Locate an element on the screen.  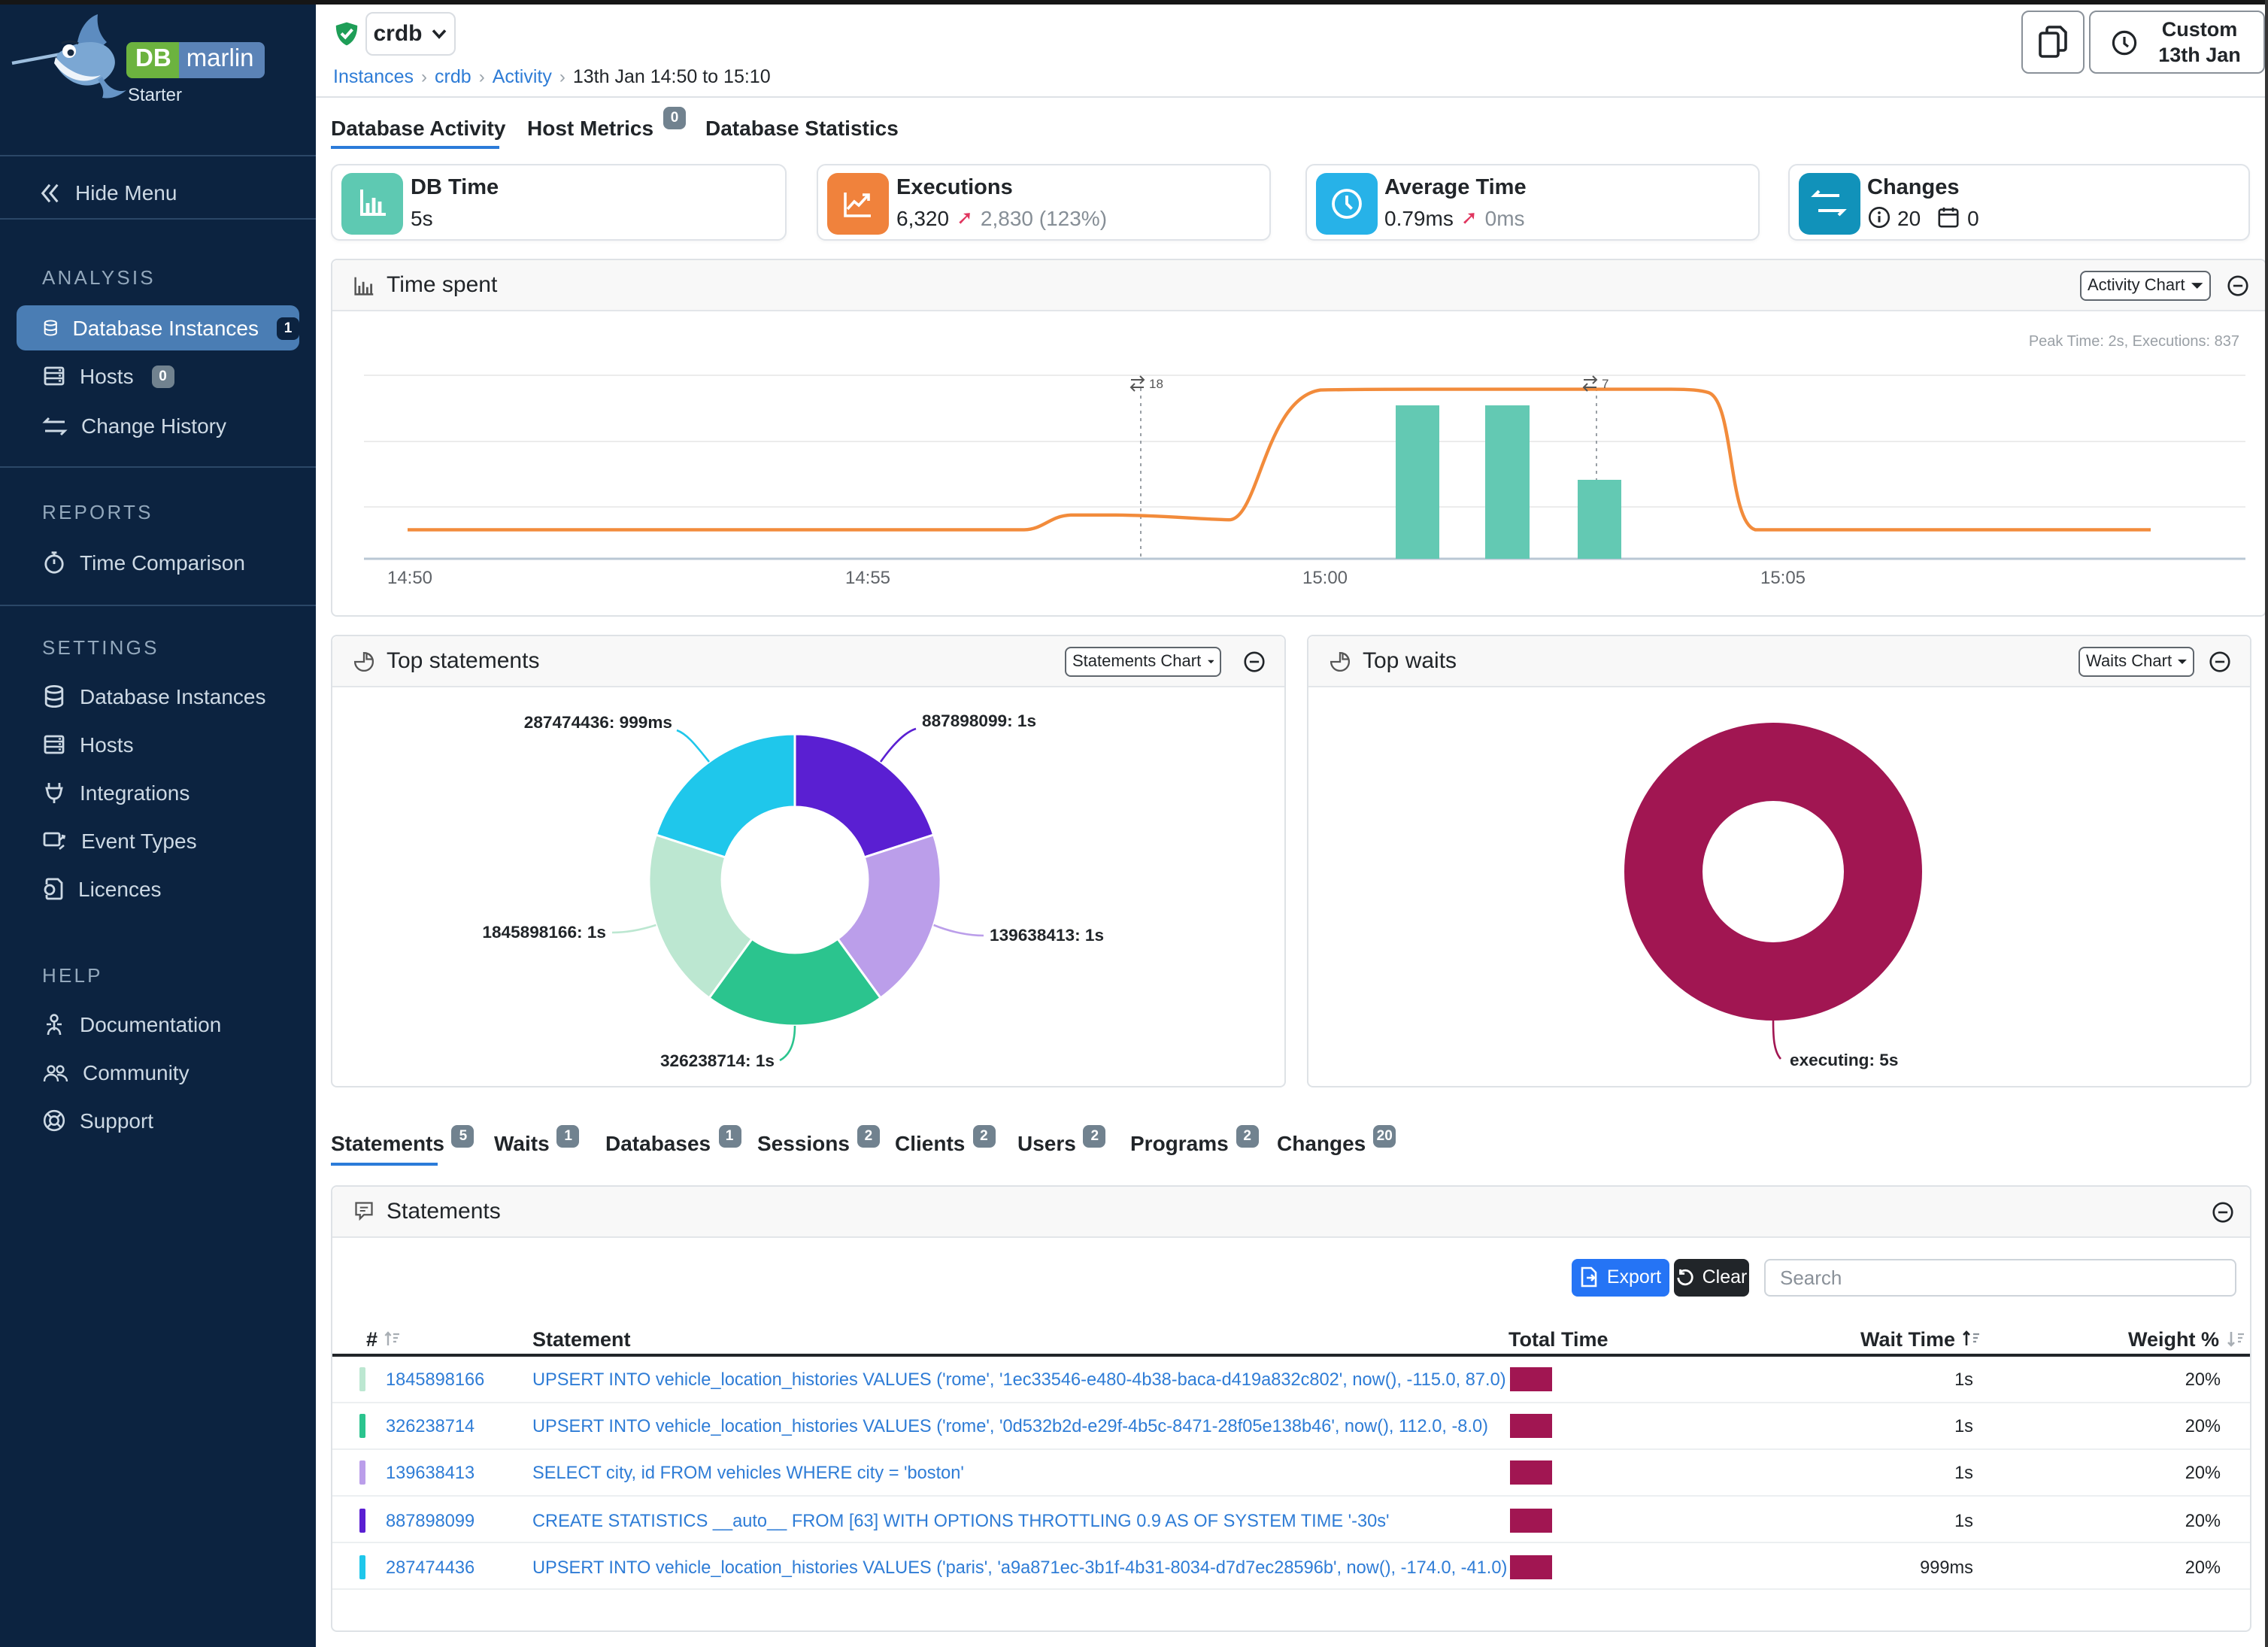
svg-text: 1845898166: 1s is located at coordinates (544, 931).